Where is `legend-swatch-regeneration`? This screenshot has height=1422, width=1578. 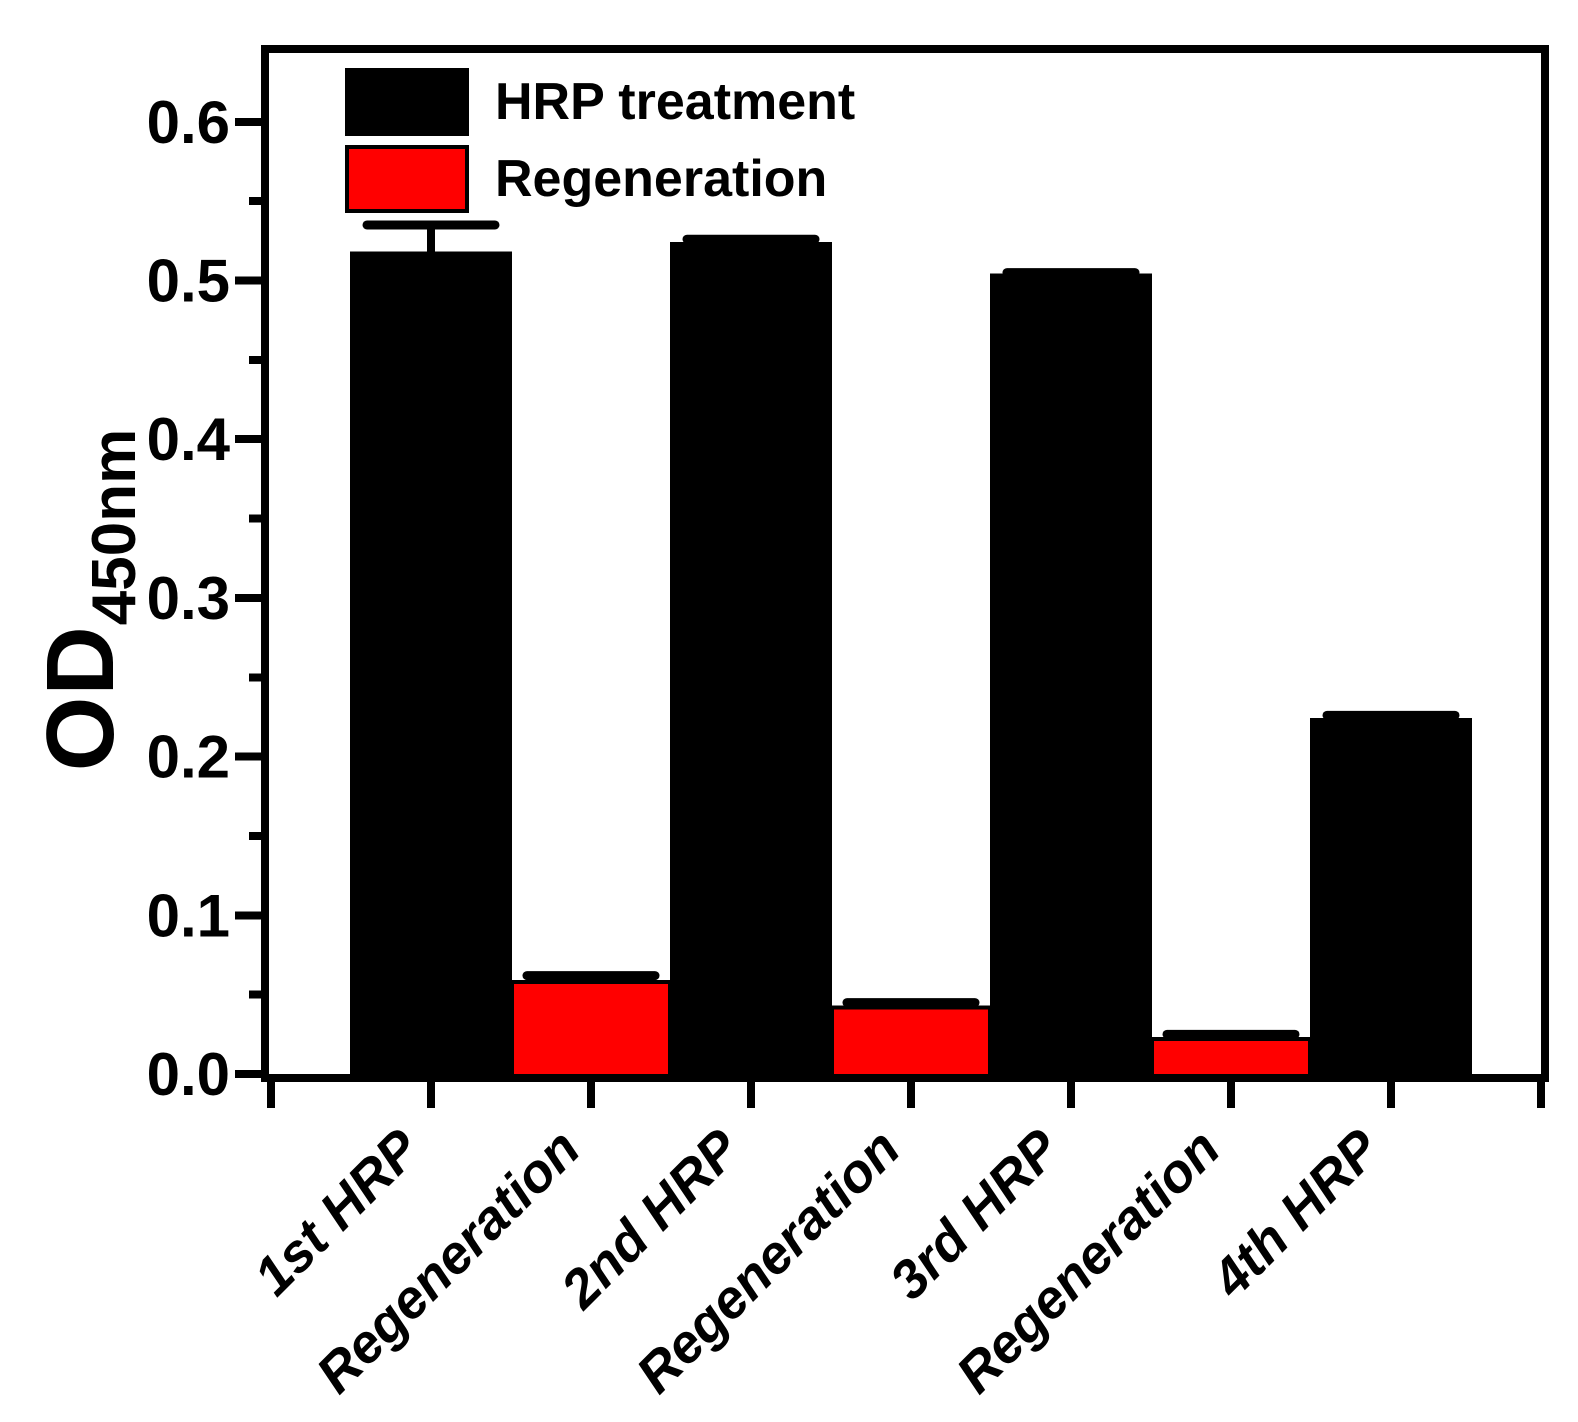 legend-swatch-regeneration is located at coordinates (407, 179).